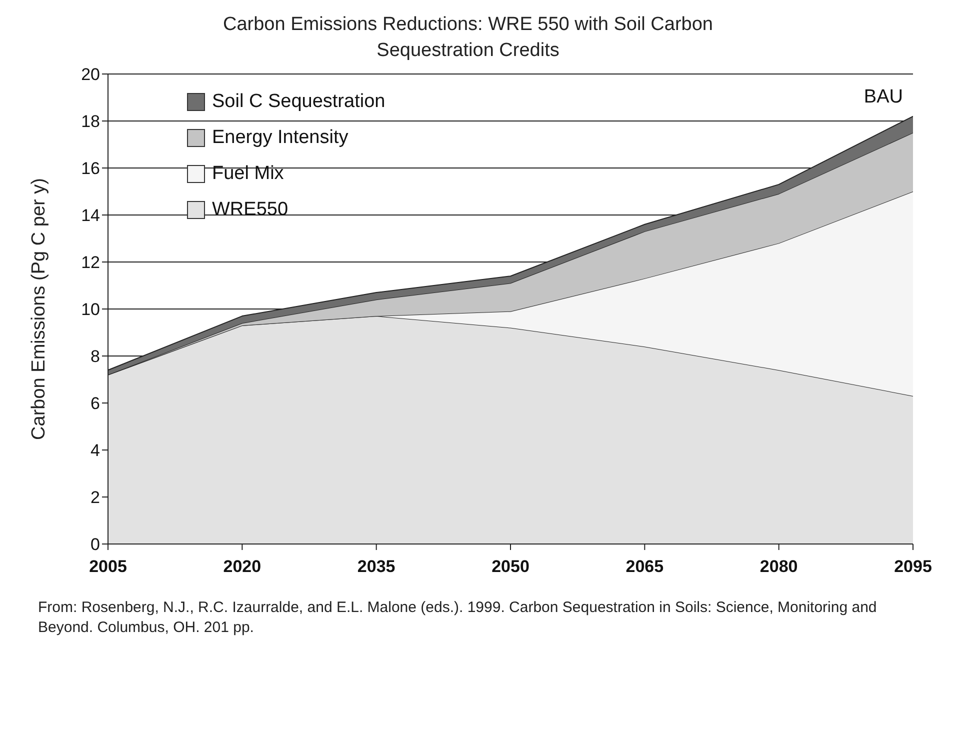 The width and height of the screenshot is (953, 734). What do you see at coordinates (242, 566) in the screenshot?
I see `x-tick-label: 2020` at bounding box center [242, 566].